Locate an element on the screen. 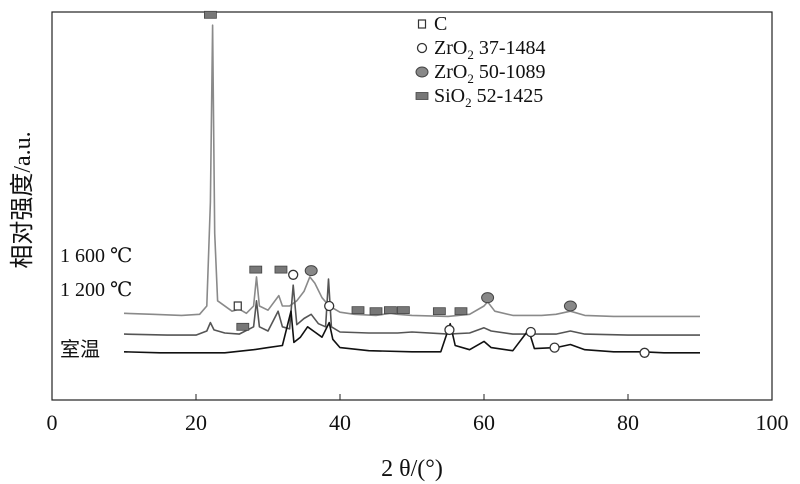 The width and height of the screenshot is (800, 484). curve-label-layer: 1 600 ℃ 1 200 ℃ 室温 is located at coordinates (96, 303).